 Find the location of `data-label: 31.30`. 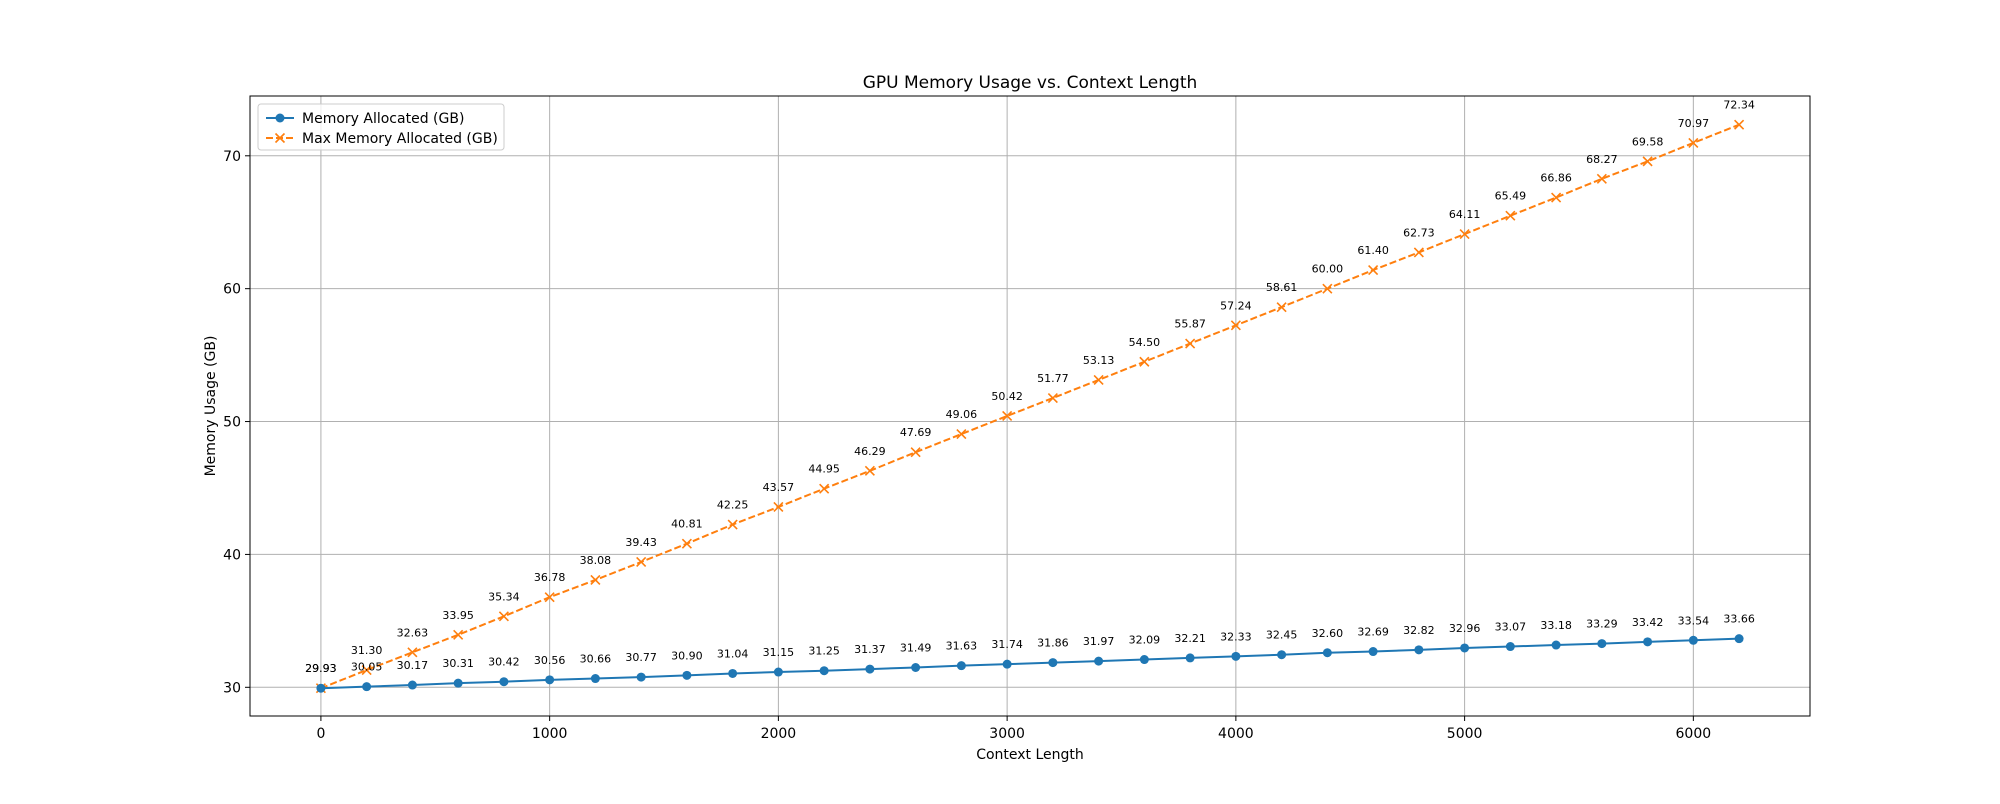

data-label: 31.30 is located at coordinates (367, 650).